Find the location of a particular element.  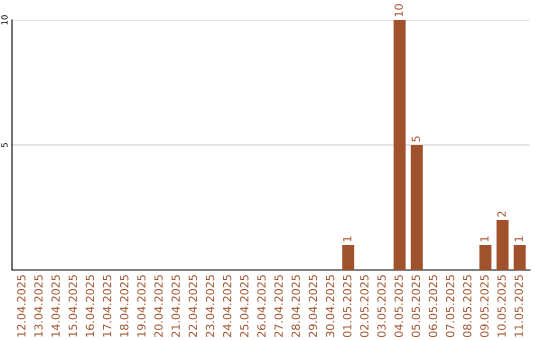

x-tick-label: 10.05.2025 is located at coordinates (501, 306).